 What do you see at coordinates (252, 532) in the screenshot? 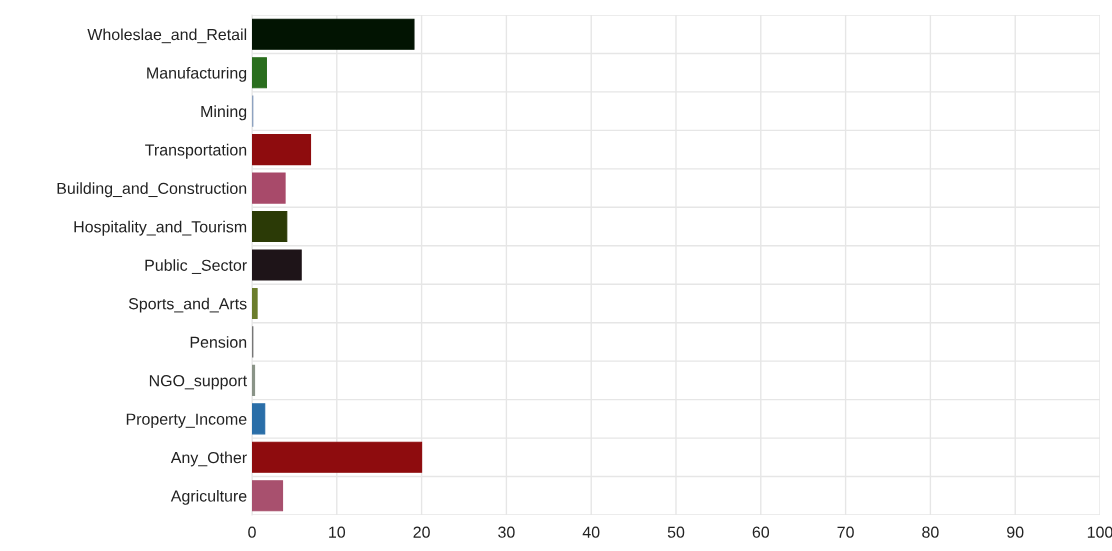
I see `x-tick-label: 0` at bounding box center [252, 532].